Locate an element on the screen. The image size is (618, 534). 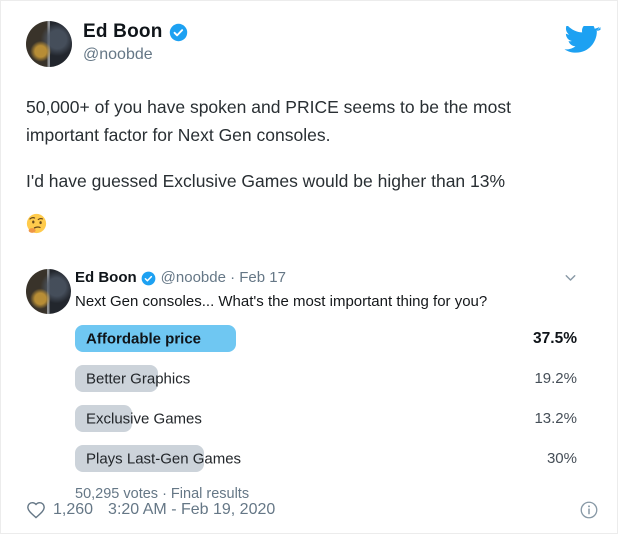
like-icon is located at coordinates (36, 510).